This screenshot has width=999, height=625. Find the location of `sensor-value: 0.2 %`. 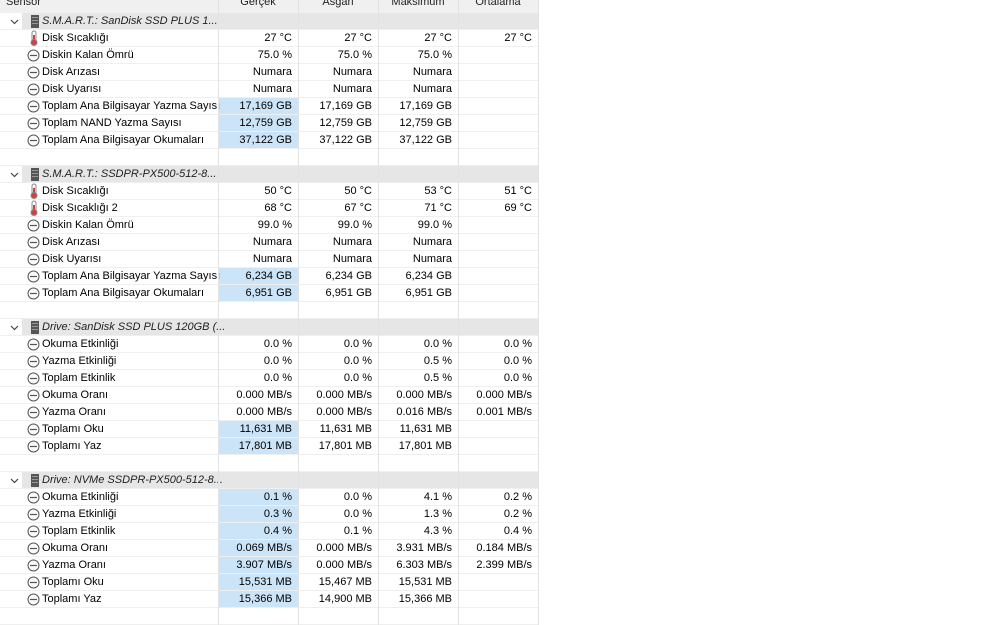

sensor-value: 0.2 % is located at coordinates (517, 514).